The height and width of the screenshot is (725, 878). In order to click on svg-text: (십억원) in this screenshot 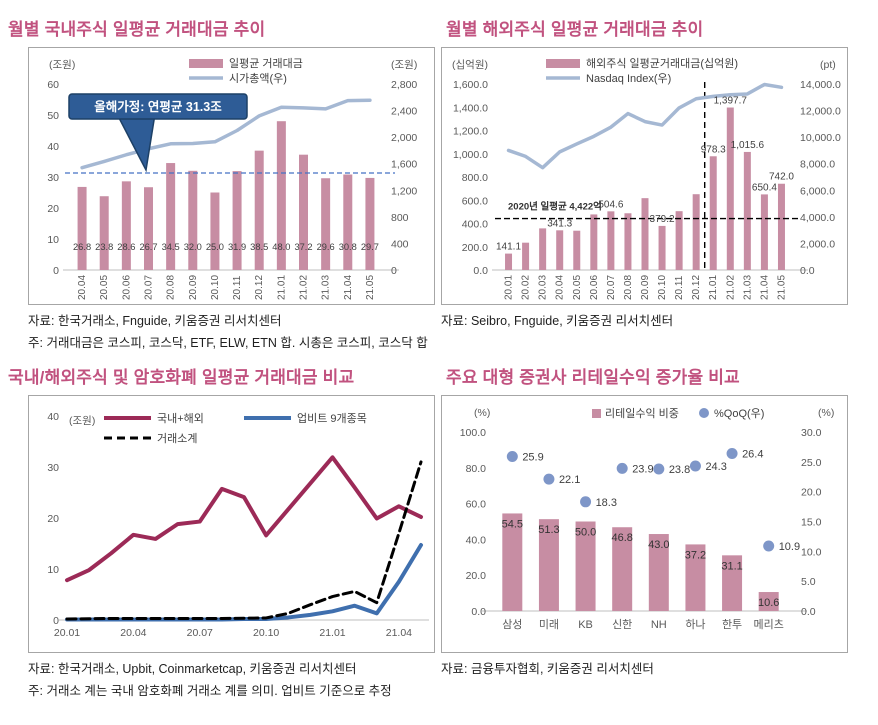, I will do `click(470, 65)`.